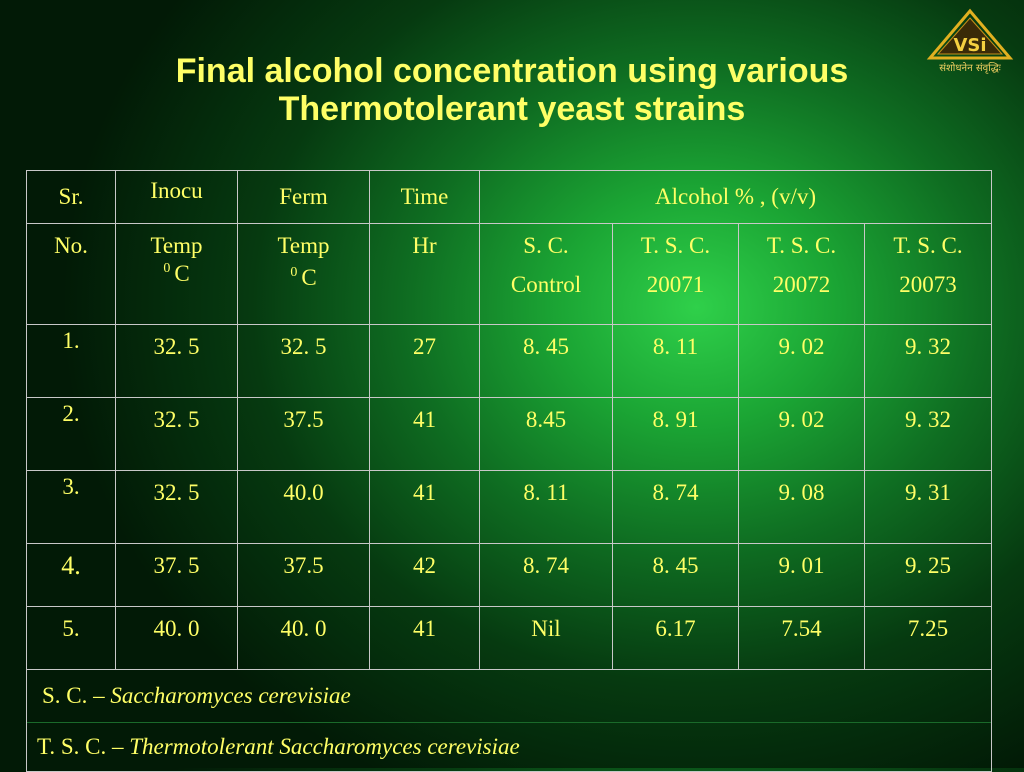 Image resolution: width=1024 pixels, height=772 pixels. I want to click on legend-sc-abbr: S. C. –, so click(73, 695).